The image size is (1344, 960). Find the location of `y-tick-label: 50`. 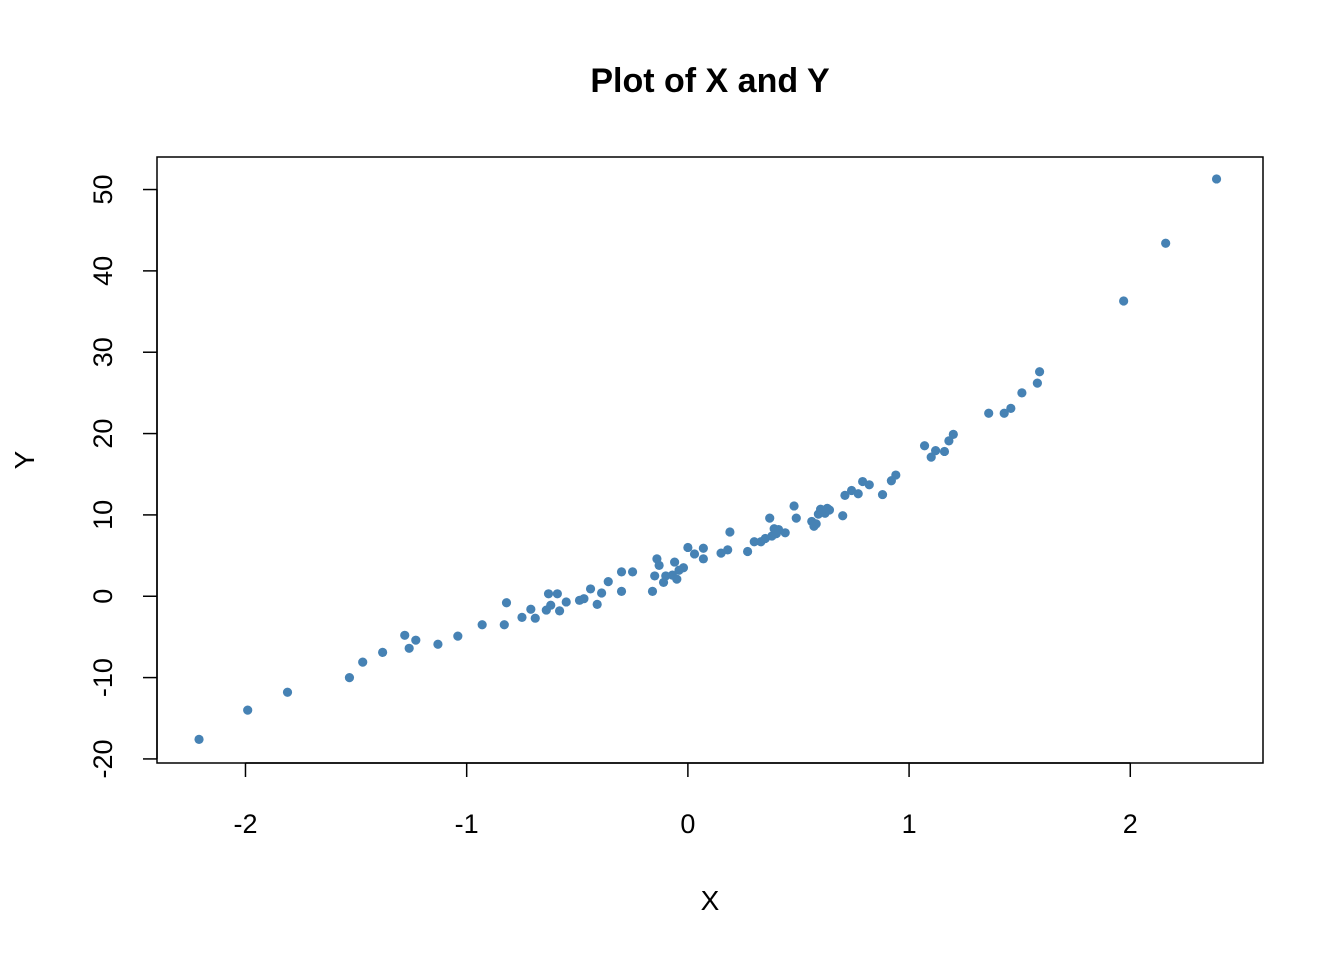

y-tick-label: 50 is located at coordinates (103, 190).